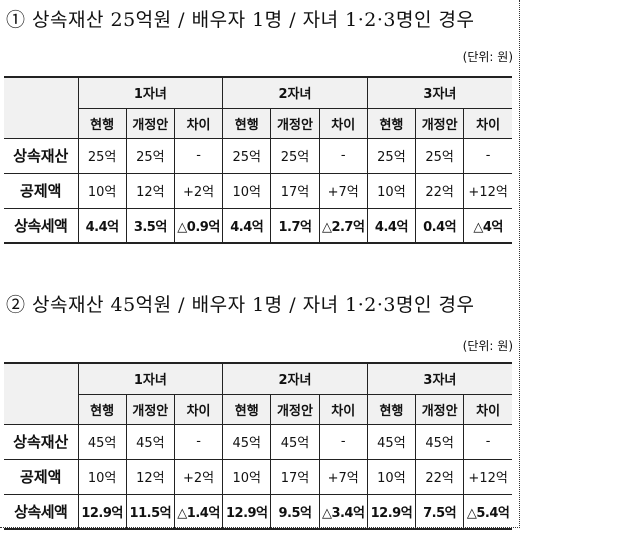 This screenshot has height=534, width=629. I want to click on table-row: 상속재산 25억 25억 -25억 25억 -25억 25억 -, so click(258, 155).